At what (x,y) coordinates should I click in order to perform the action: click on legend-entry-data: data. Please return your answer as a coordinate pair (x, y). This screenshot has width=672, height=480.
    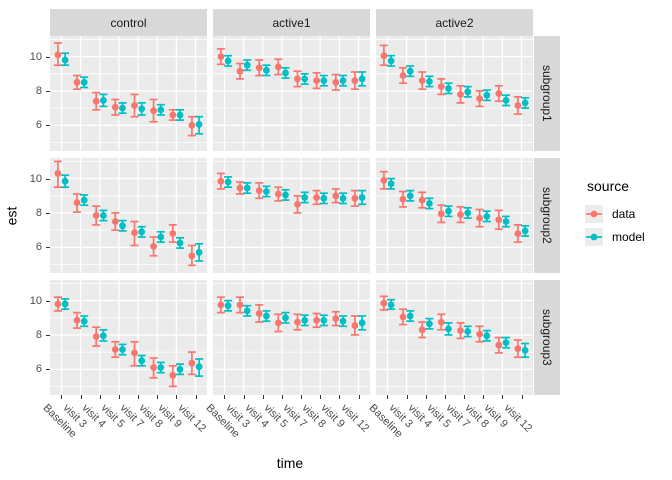
    Looking at the image, I should click on (615, 214).